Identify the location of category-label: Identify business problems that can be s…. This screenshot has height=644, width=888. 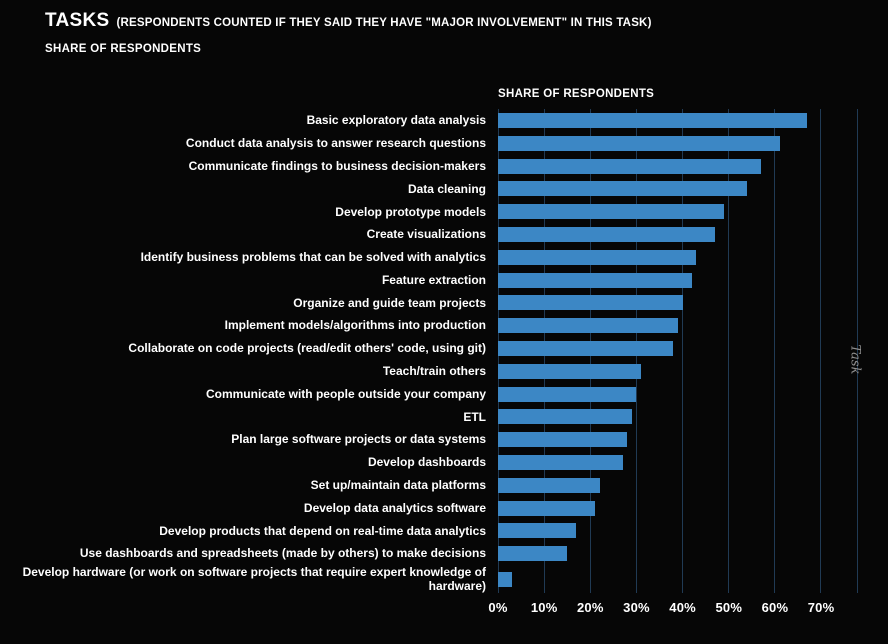
(313, 257).